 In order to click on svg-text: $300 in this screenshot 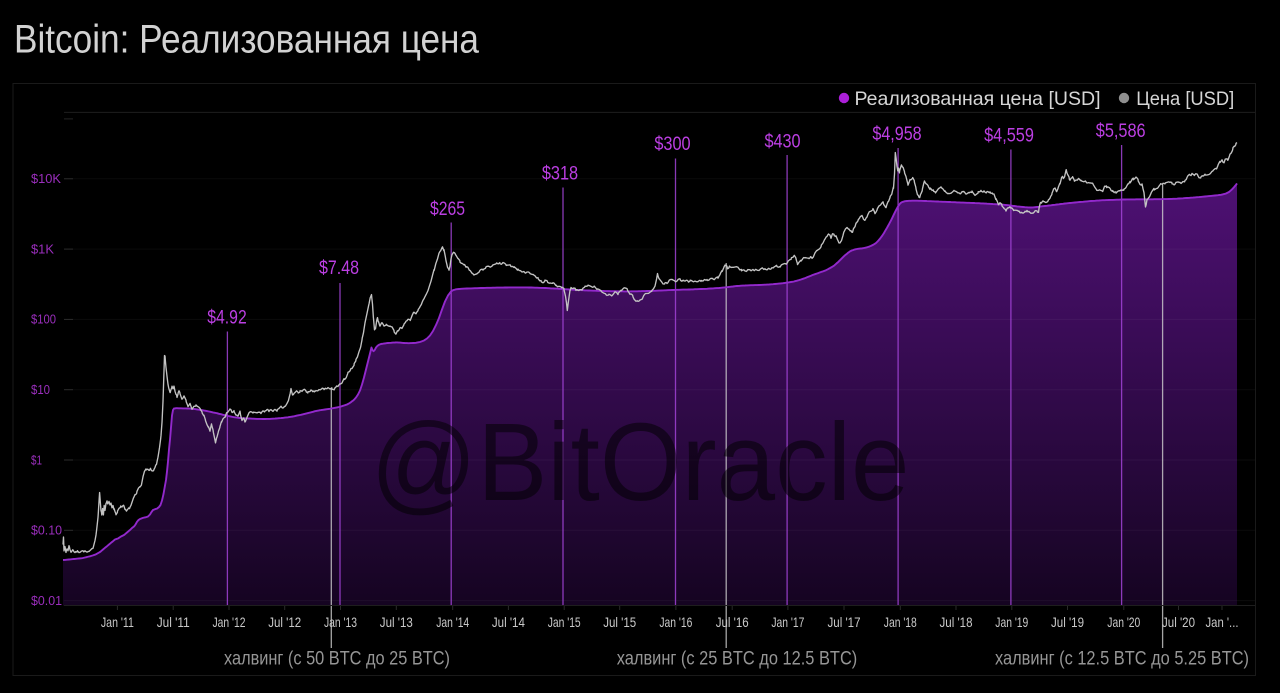, I will do `click(672, 144)`.